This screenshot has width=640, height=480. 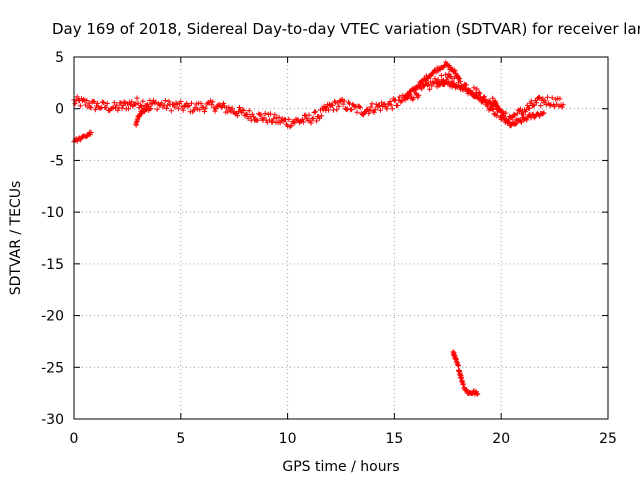 What do you see at coordinates (143, 116) in the screenshot?
I see `series-spike-near-3h` at bounding box center [143, 116].